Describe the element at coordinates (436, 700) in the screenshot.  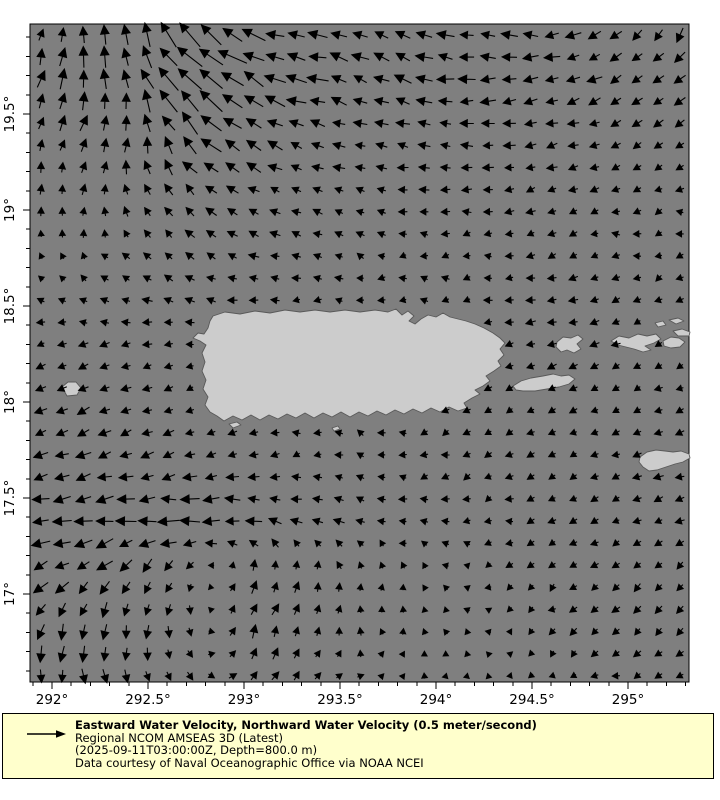
I see `x-tick-label: 294°` at that location.